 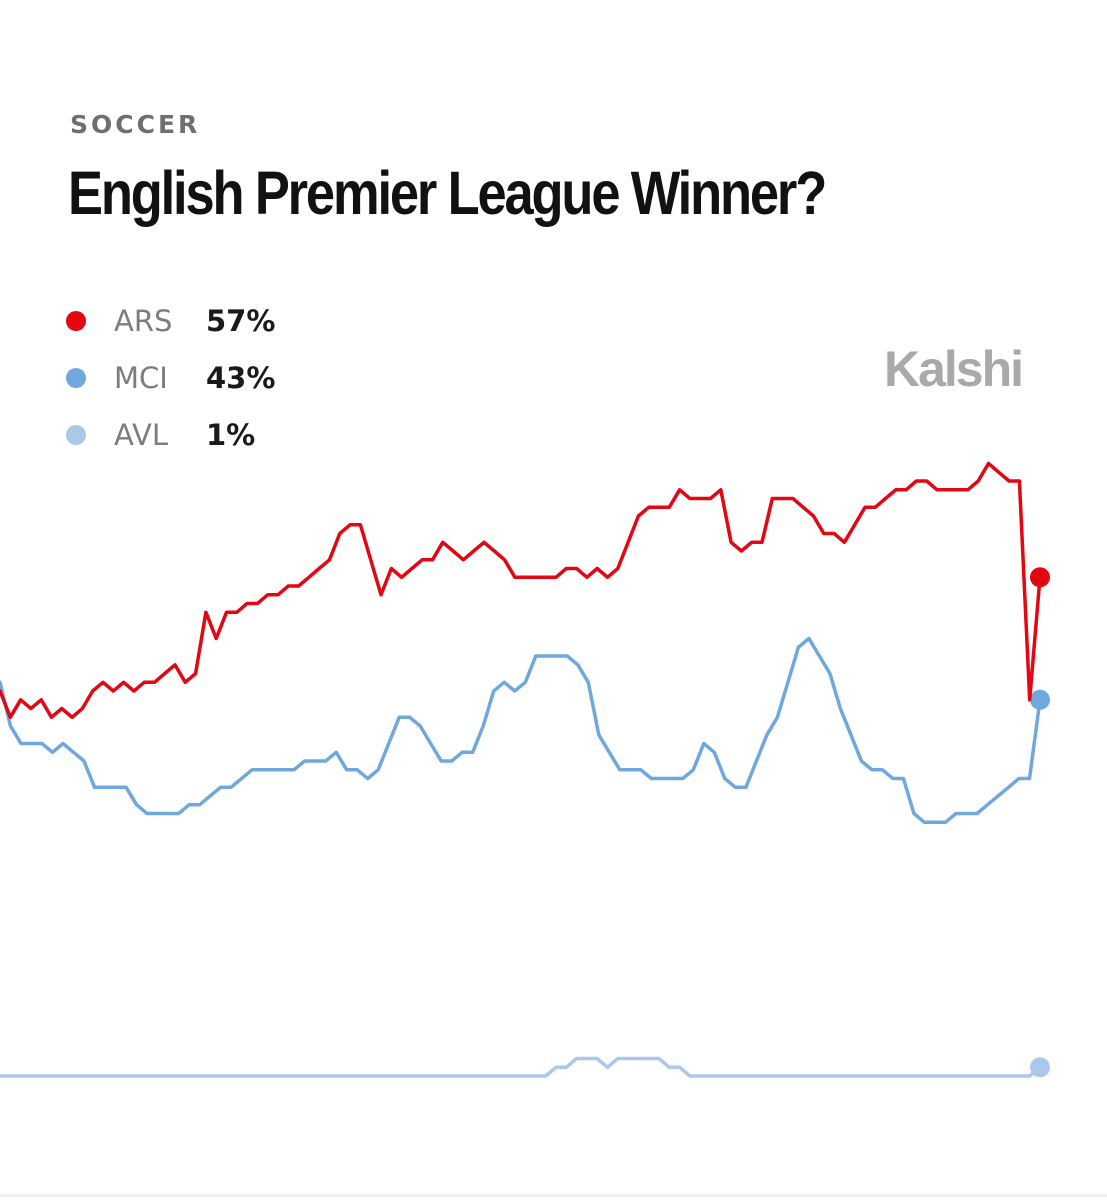 I want to click on legend-percent: 43%, so click(x=241, y=377).